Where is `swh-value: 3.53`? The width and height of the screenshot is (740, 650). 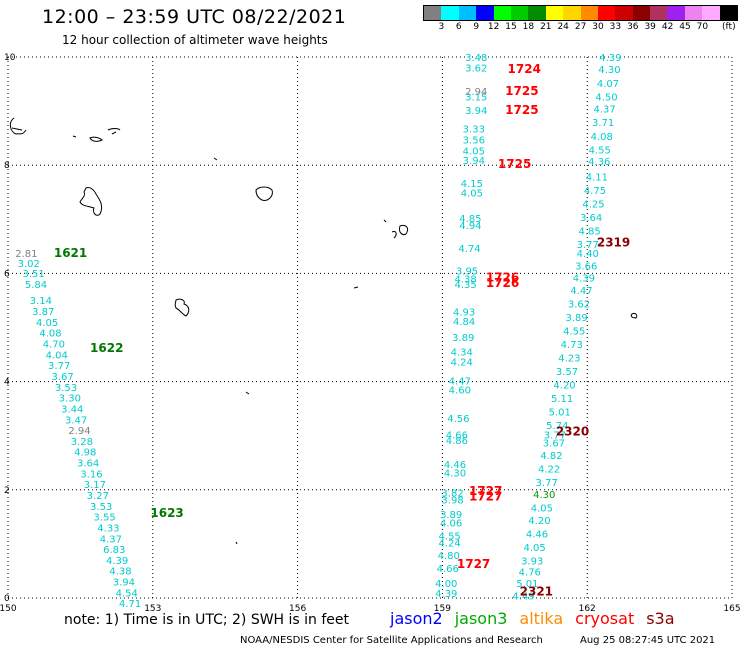 swh-value: 3.53 is located at coordinates (66, 388).